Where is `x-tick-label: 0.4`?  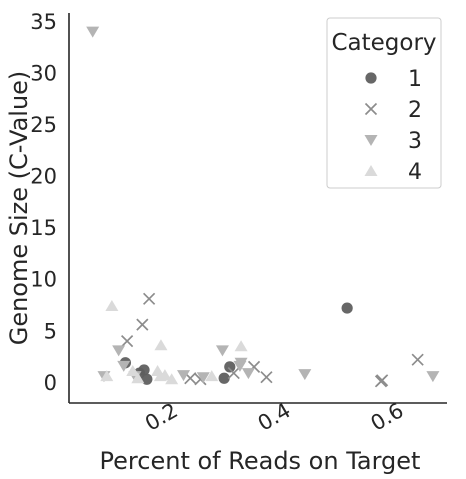 x-tick-label: 0.4 is located at coordinates (274, 416).